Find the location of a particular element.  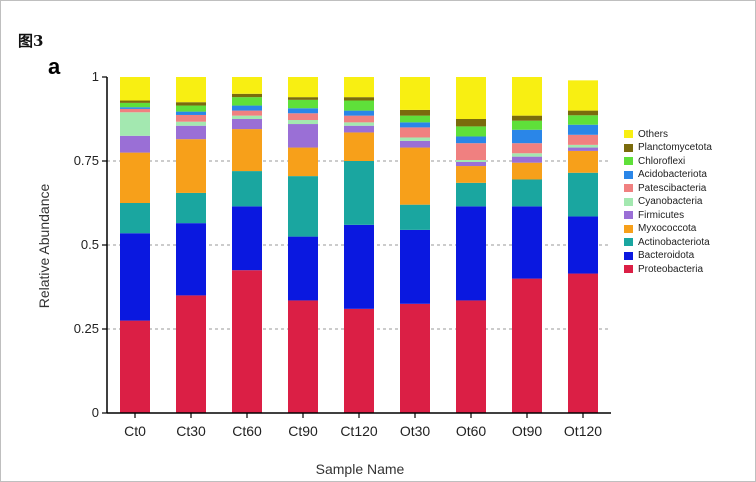

bar-segment-acidobacteriota-ct120 is located at coordinates (359, 113).